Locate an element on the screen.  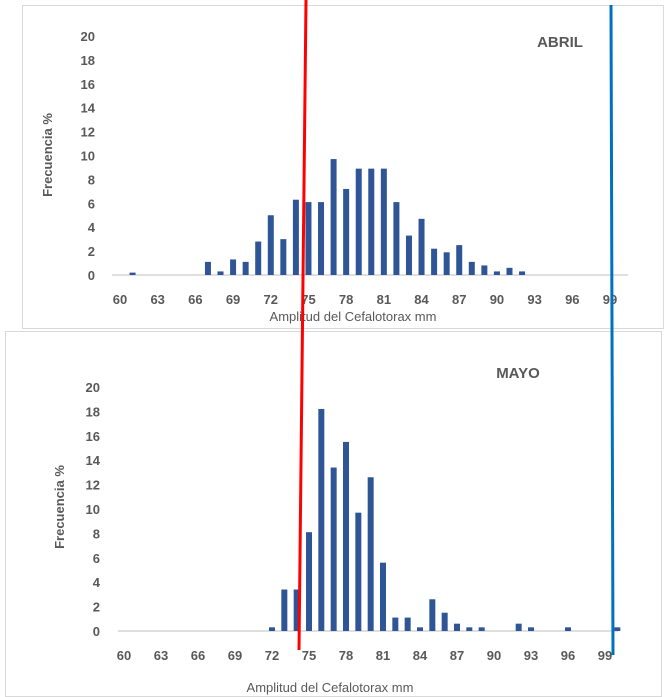
chart-title: MAYO is located at coordinates (518, 373).